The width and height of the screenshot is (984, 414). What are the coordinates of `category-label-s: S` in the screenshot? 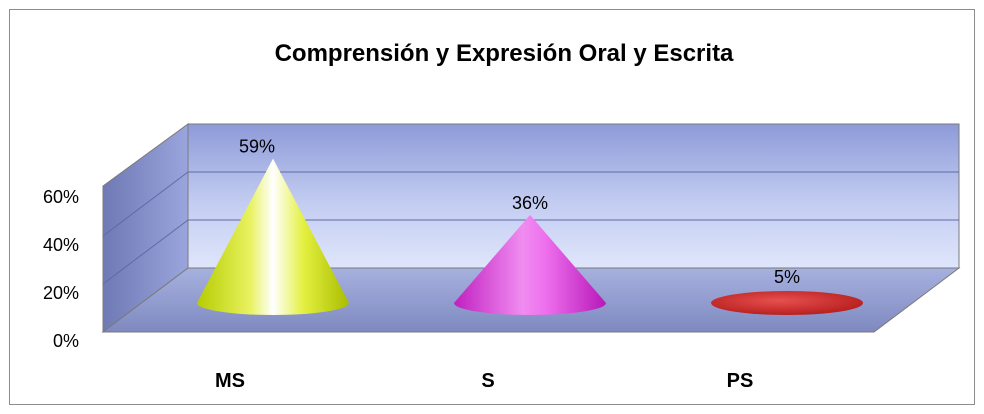 It's located at (487, 381).